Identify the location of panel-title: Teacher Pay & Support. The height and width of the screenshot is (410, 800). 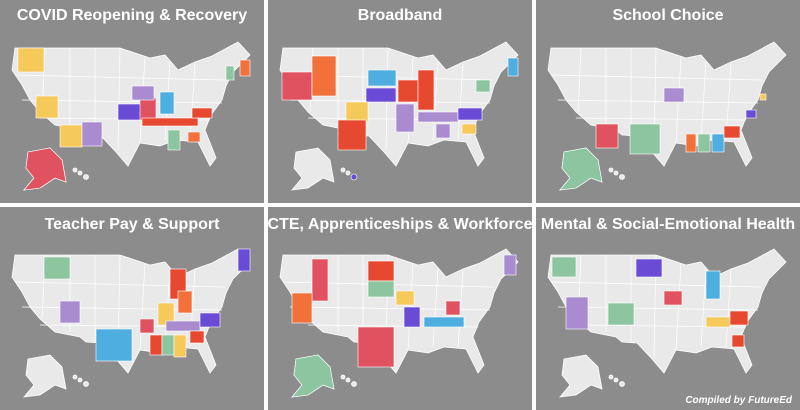
(133, 224).